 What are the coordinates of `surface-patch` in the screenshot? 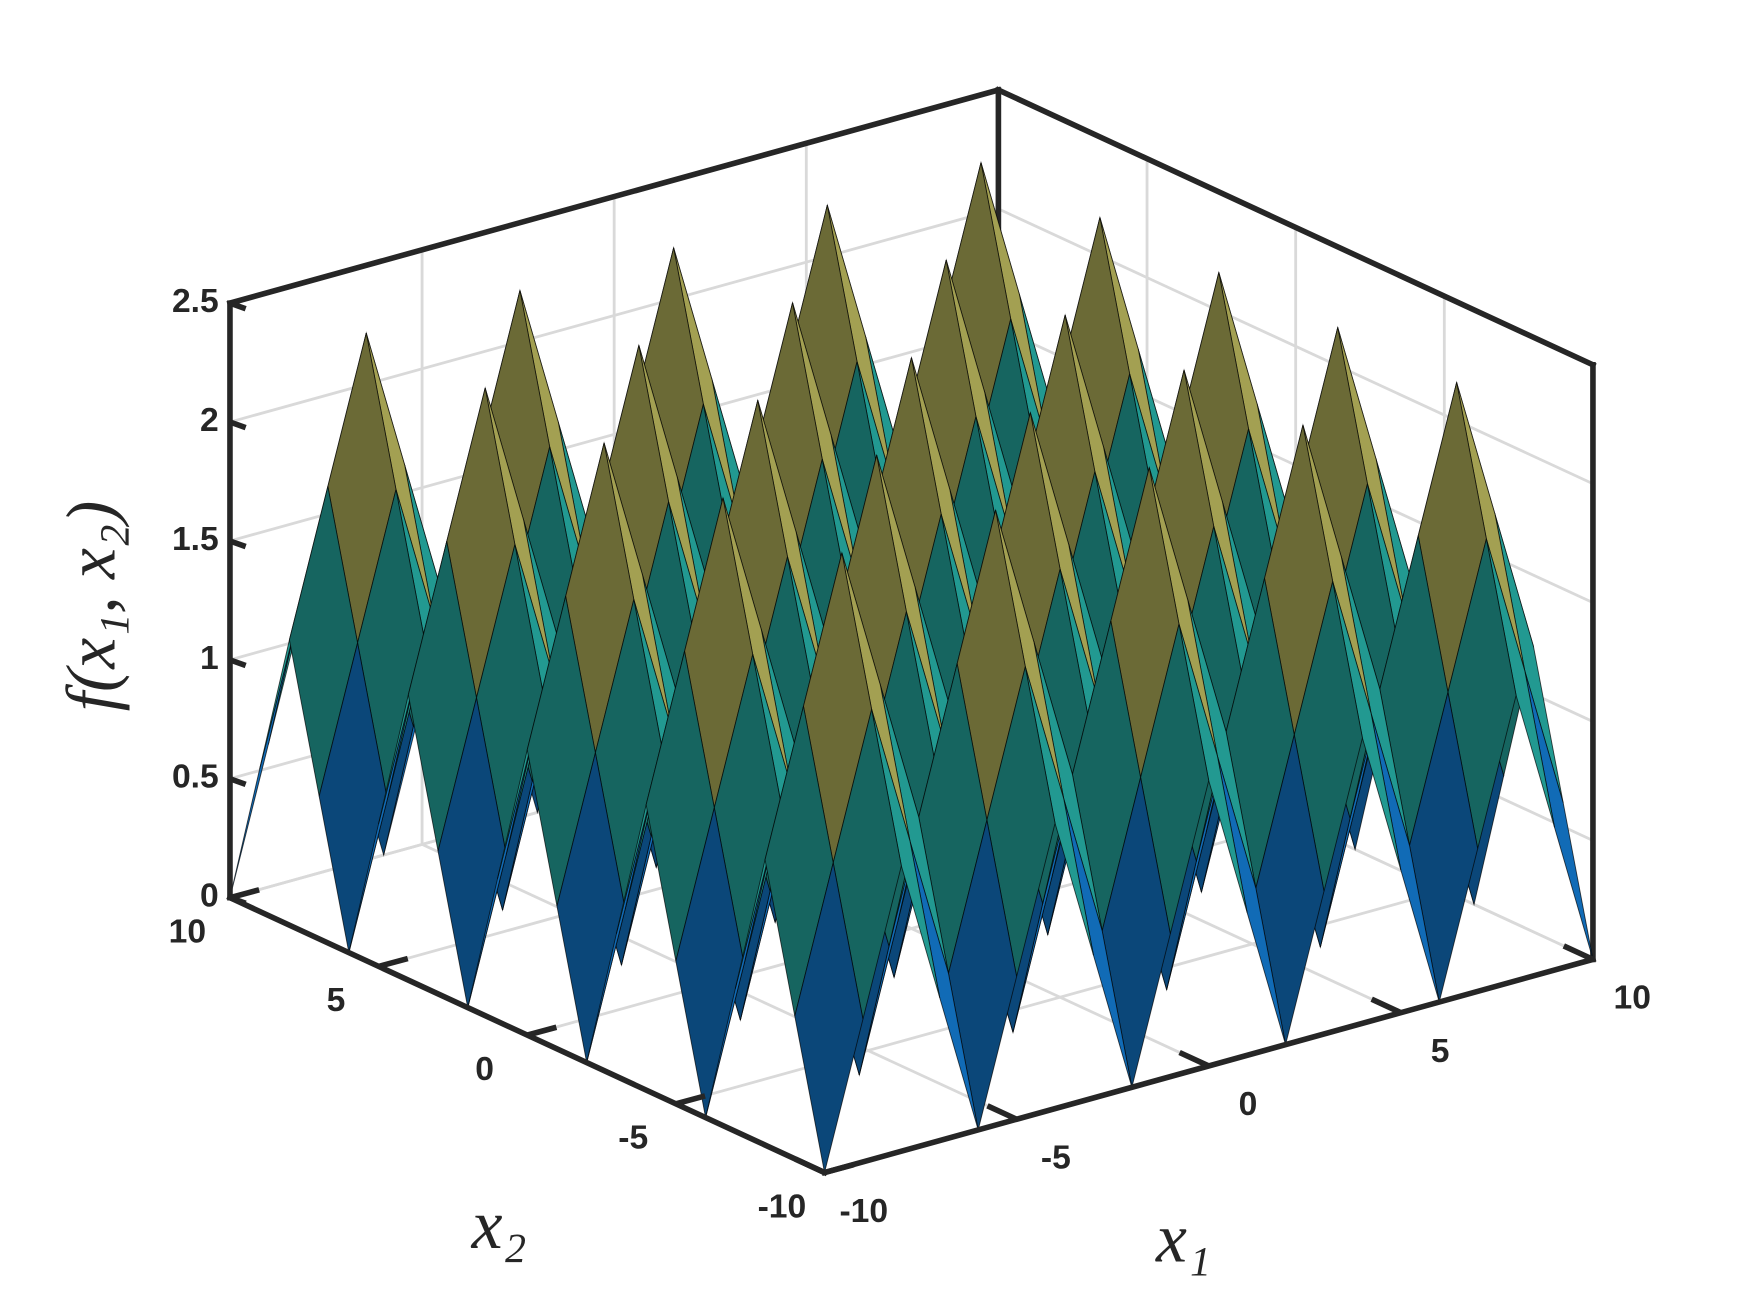 It's located at (829, 1017).